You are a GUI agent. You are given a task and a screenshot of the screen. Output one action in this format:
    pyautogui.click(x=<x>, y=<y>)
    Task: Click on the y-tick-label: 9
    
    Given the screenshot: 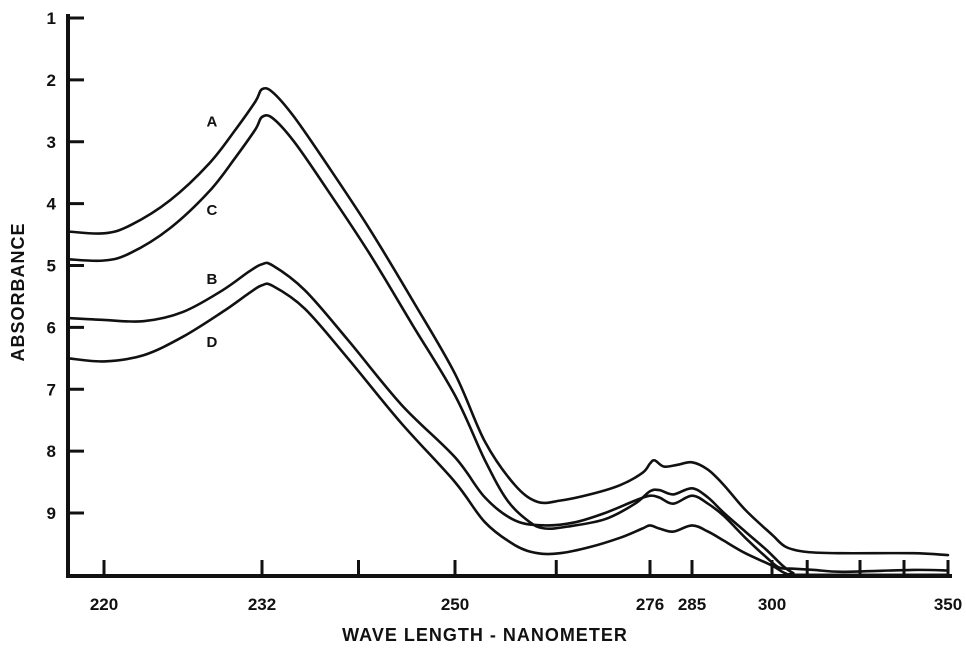 What is the action you would take?
    pyautogui.click(x=51, y=513)
    